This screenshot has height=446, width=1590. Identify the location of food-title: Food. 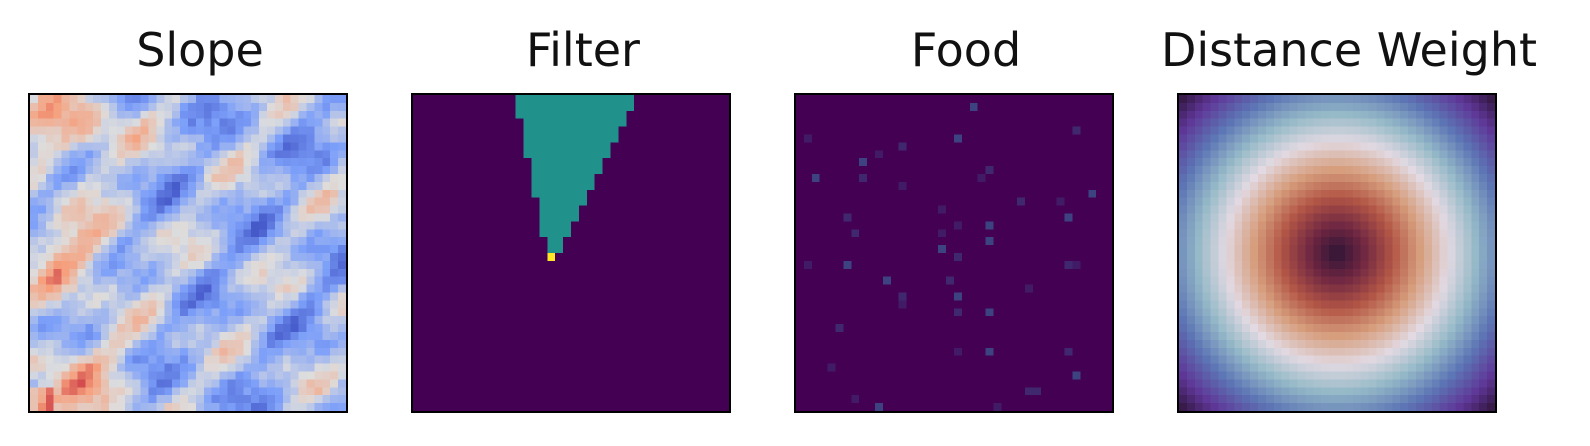
(966, 50).